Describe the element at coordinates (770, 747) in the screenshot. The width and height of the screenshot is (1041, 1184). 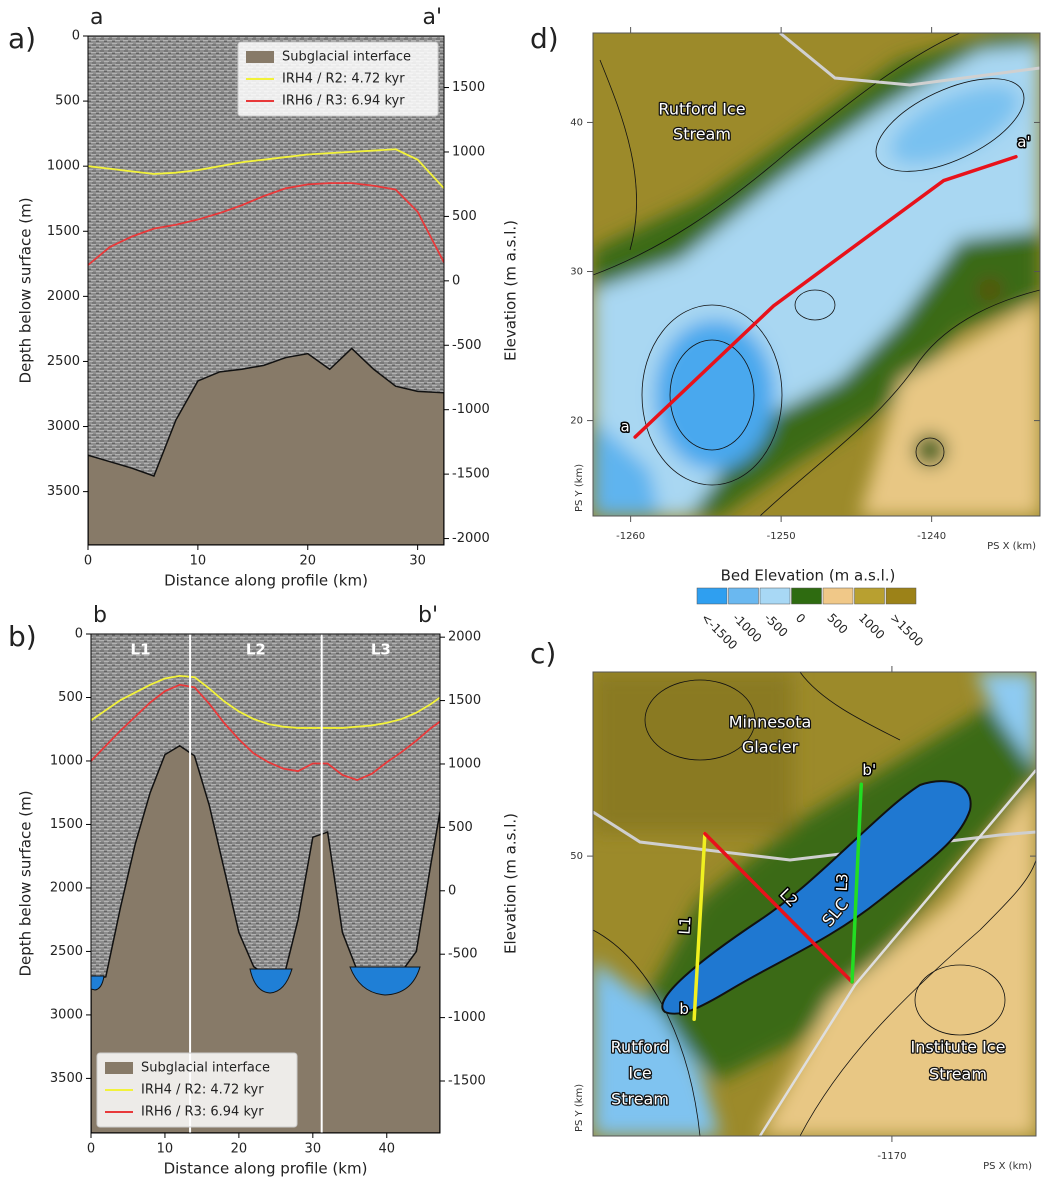
I see `place-label: Glacier` at that location.